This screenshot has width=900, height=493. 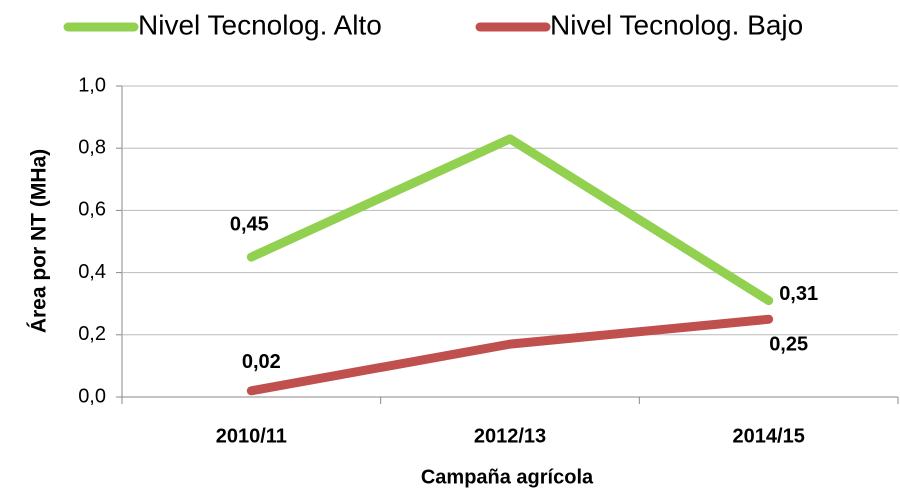 I want to click on y-tick-label: 0,4, so click(x=92, y=272).